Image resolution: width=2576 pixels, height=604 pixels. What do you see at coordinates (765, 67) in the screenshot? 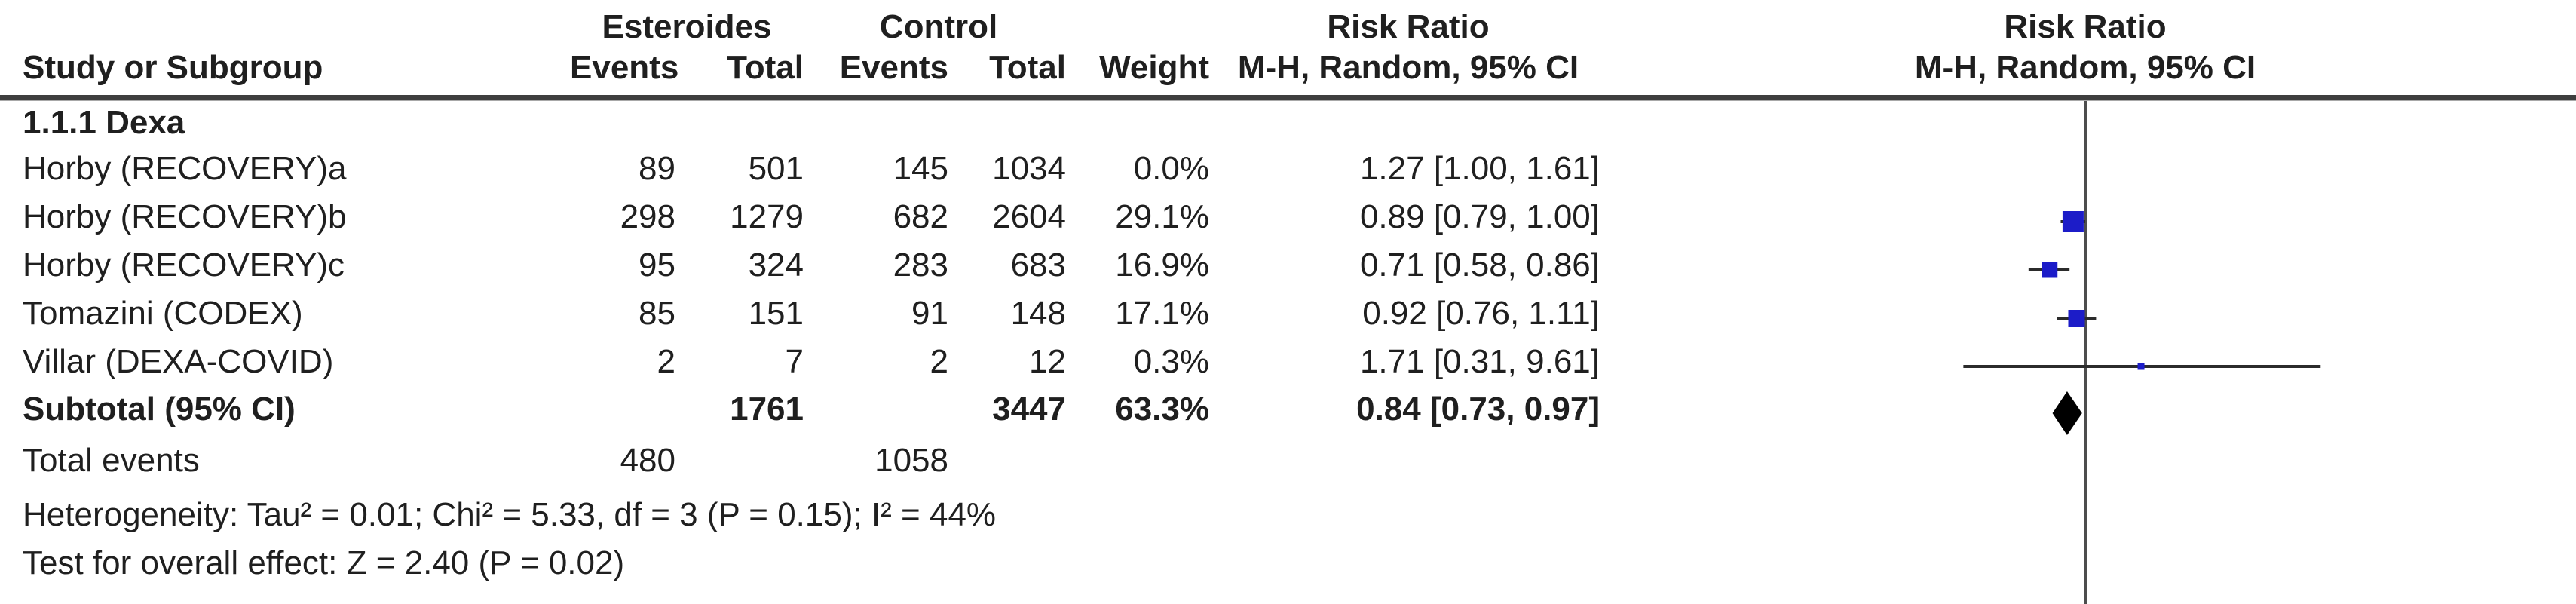
I see `header-esteroides-total: Total` at bounding box center [765, 67].